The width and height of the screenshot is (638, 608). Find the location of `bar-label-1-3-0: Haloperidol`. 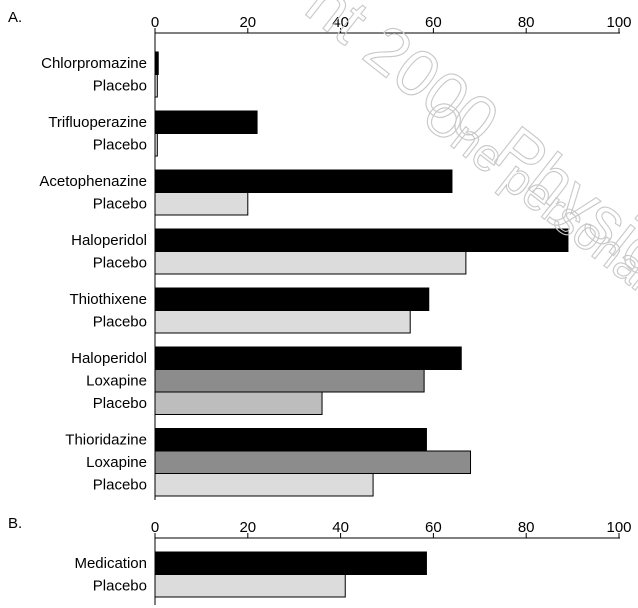

bar-label-1-3-0: Haloperidol is located at coordinates (109, 240).